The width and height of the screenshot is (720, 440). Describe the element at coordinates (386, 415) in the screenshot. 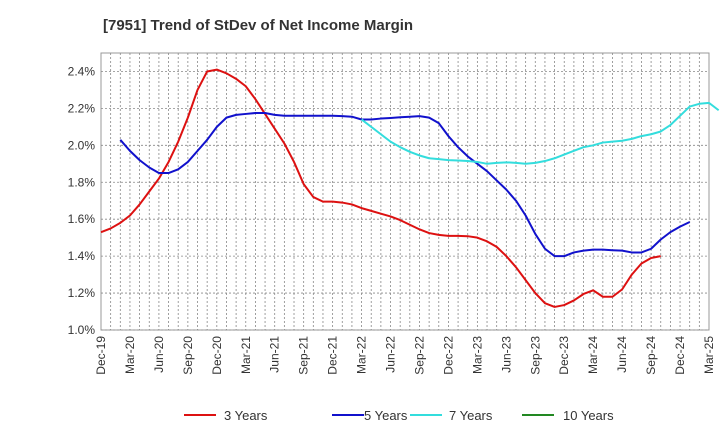

I see `legend-label-5-years: 5 Years` at that location.